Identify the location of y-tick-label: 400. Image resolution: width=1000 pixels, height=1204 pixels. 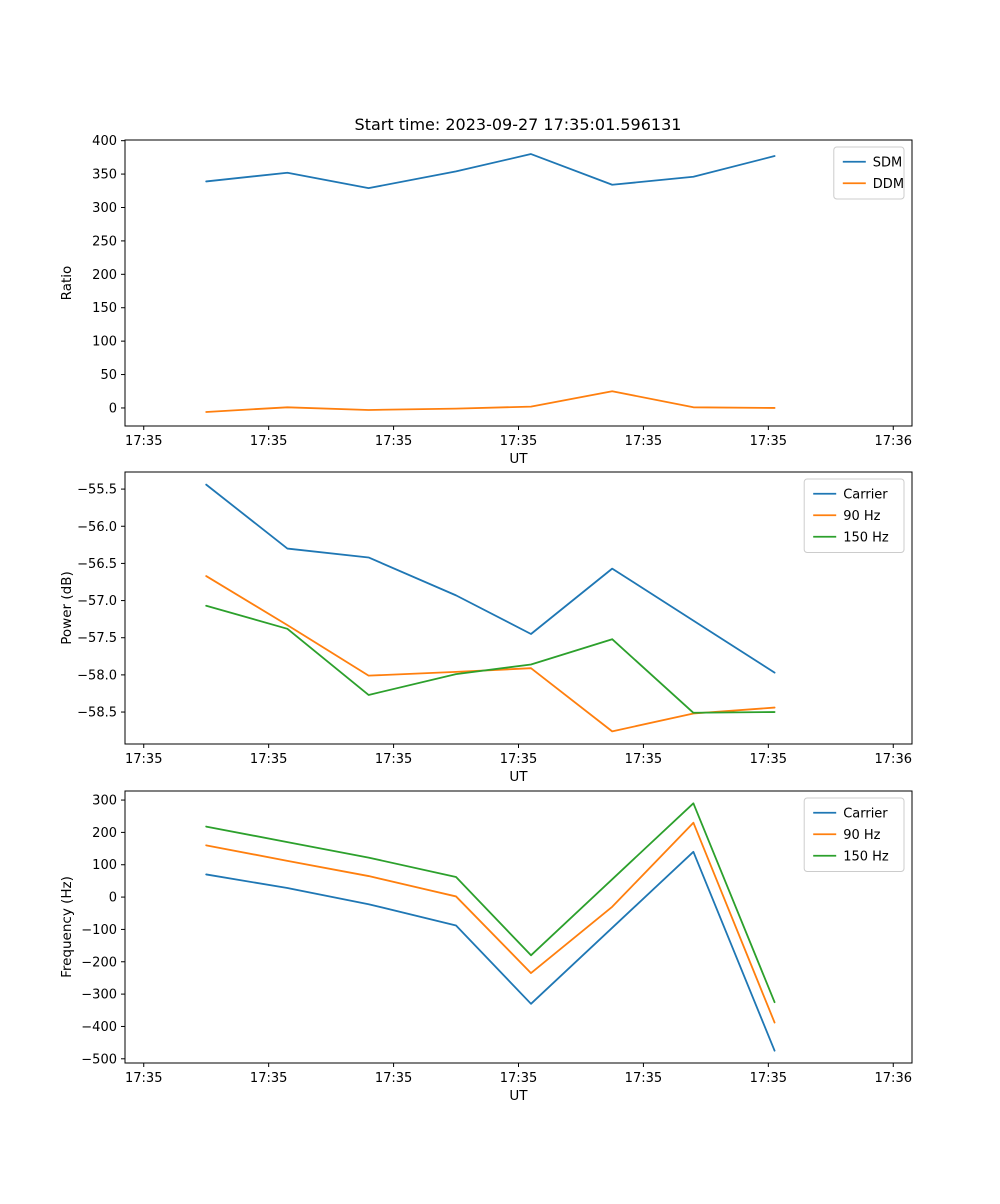
(104, 141).